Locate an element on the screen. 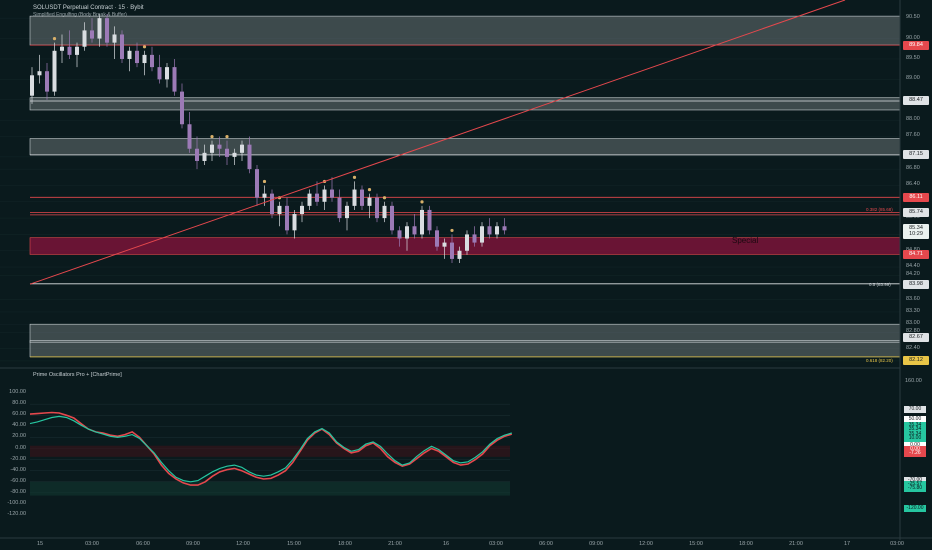  time-tick-9: 03:00 is located at coordinates (496, 544).